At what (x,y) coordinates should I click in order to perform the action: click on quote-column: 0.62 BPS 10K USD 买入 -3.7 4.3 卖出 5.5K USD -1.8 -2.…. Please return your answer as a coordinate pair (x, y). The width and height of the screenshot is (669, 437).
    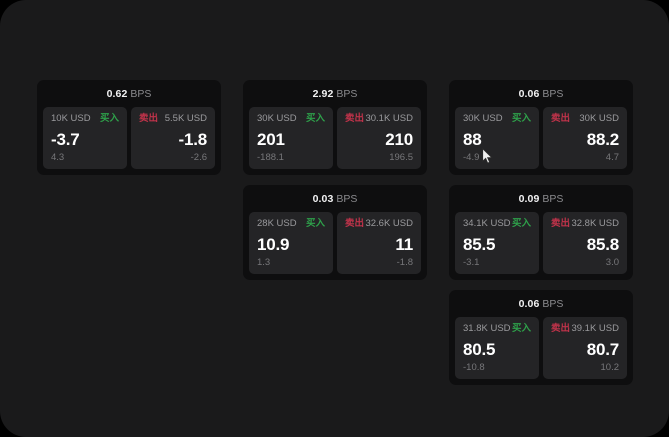
    Looking at the image, I should click on (129, 127).